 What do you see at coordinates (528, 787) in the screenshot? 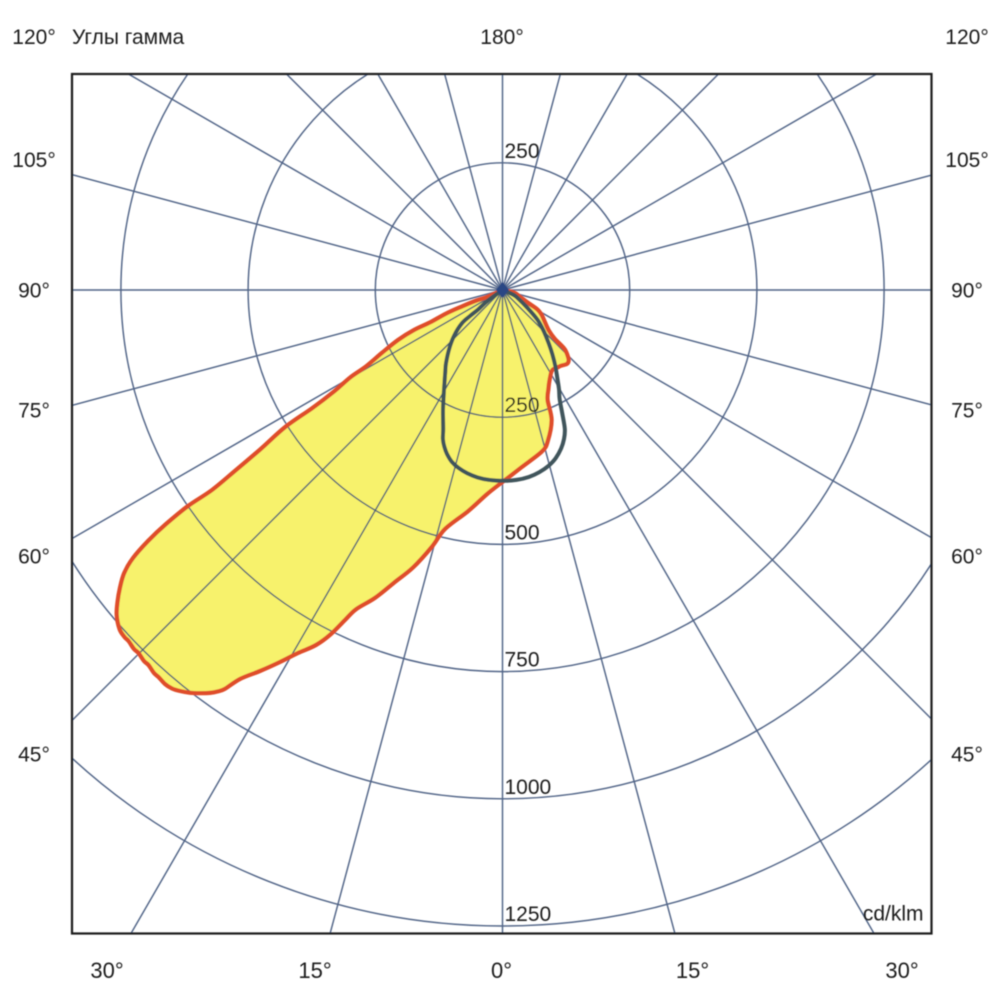
I see `svg-text: 1000` at bounding box center [528, 787].